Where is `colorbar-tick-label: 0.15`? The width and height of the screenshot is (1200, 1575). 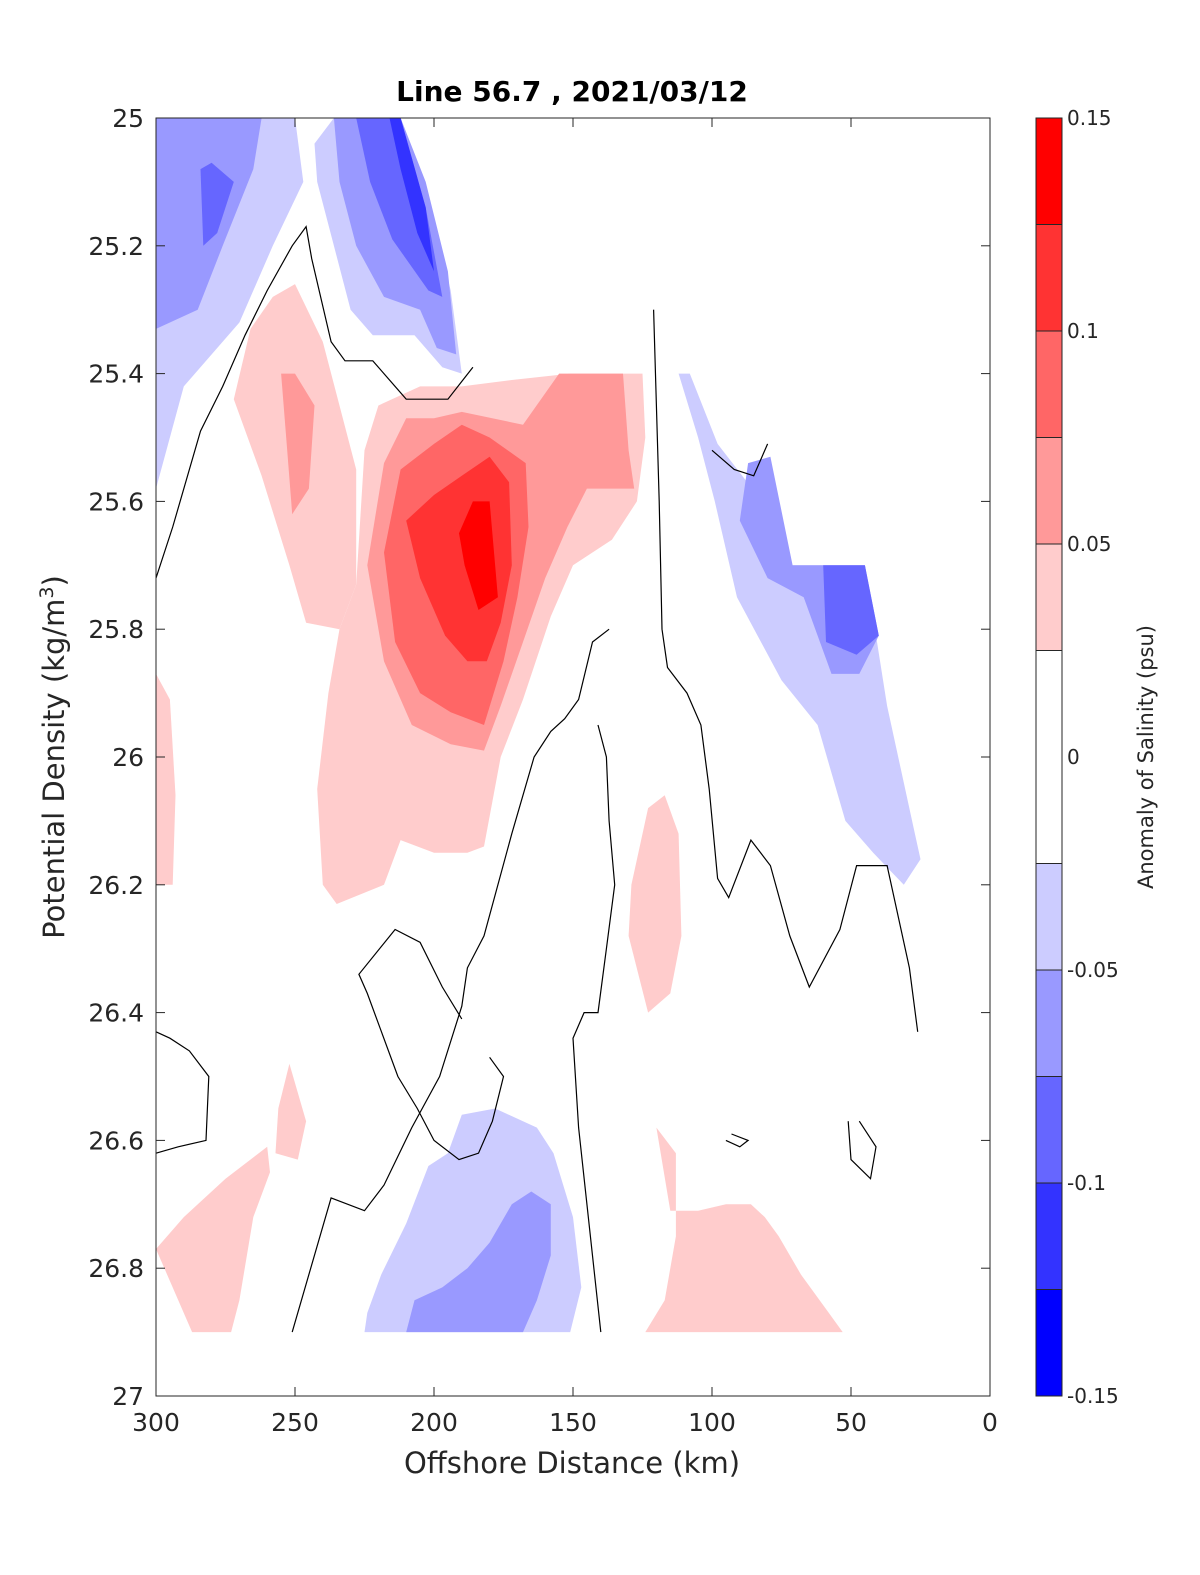
colorbar-tick-label: 0.15 is located at coordinates (1089, 118).